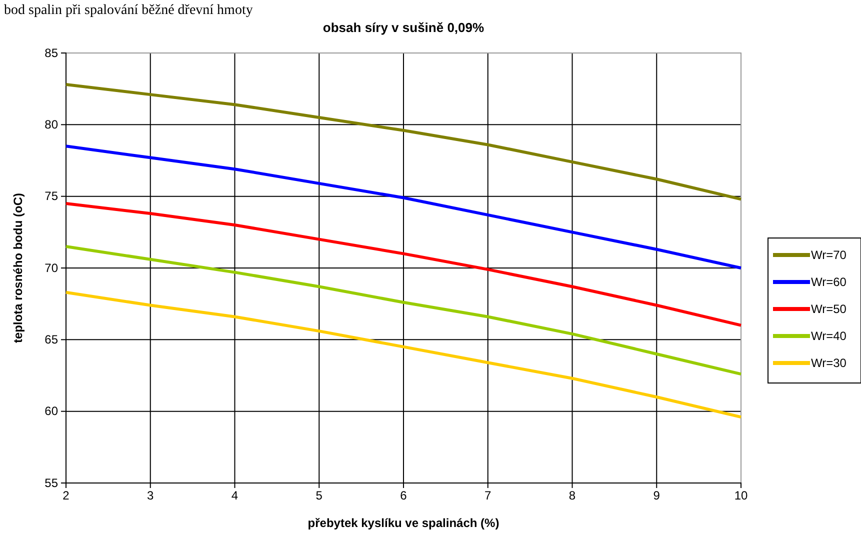 The width and height of the screenshot is (861, 543). Describe the element at coordinates (234, 495) in the screenshot. I see `x-tick-label: 4` at that location.